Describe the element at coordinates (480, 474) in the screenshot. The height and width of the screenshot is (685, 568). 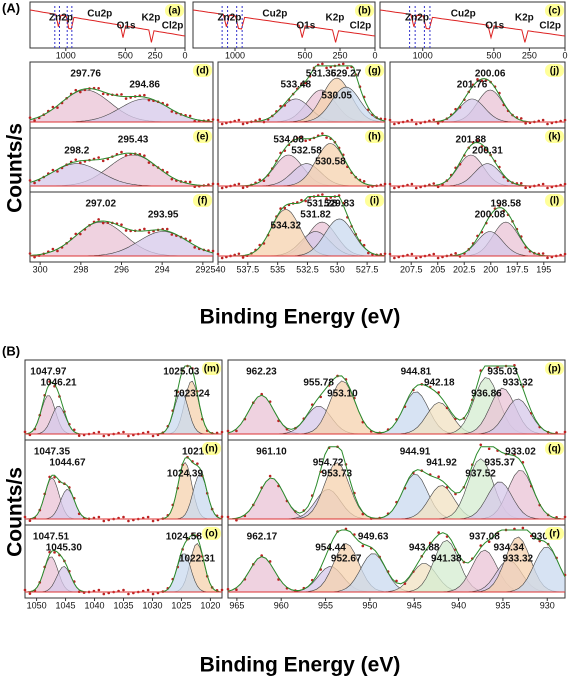
I see `peak-label: 937.52` at that location.